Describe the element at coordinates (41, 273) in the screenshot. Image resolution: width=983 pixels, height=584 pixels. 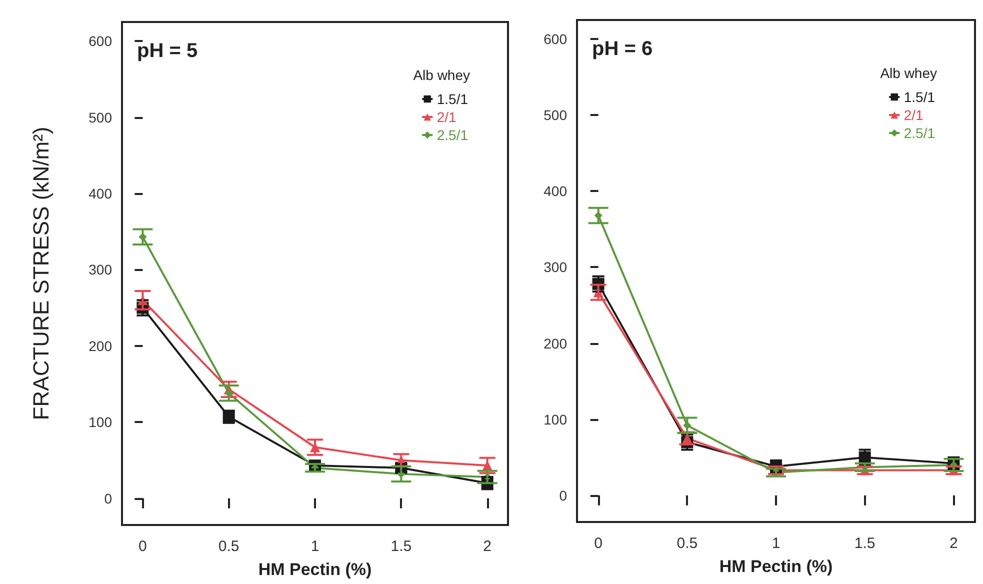
I see `y-axis-title: FRACTURE STRESS (kN/m²)` at that location.